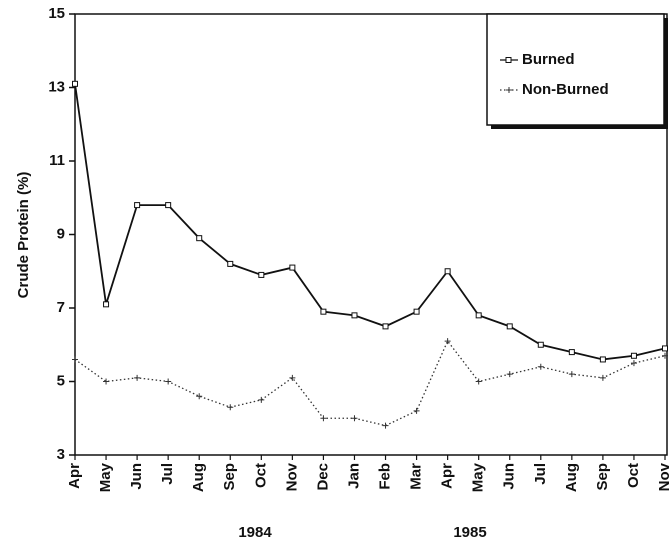  Describe the element at coordinates (23, 235) in the screenshot. I see `y-axis-label: Crude Protein (%)` at that location.